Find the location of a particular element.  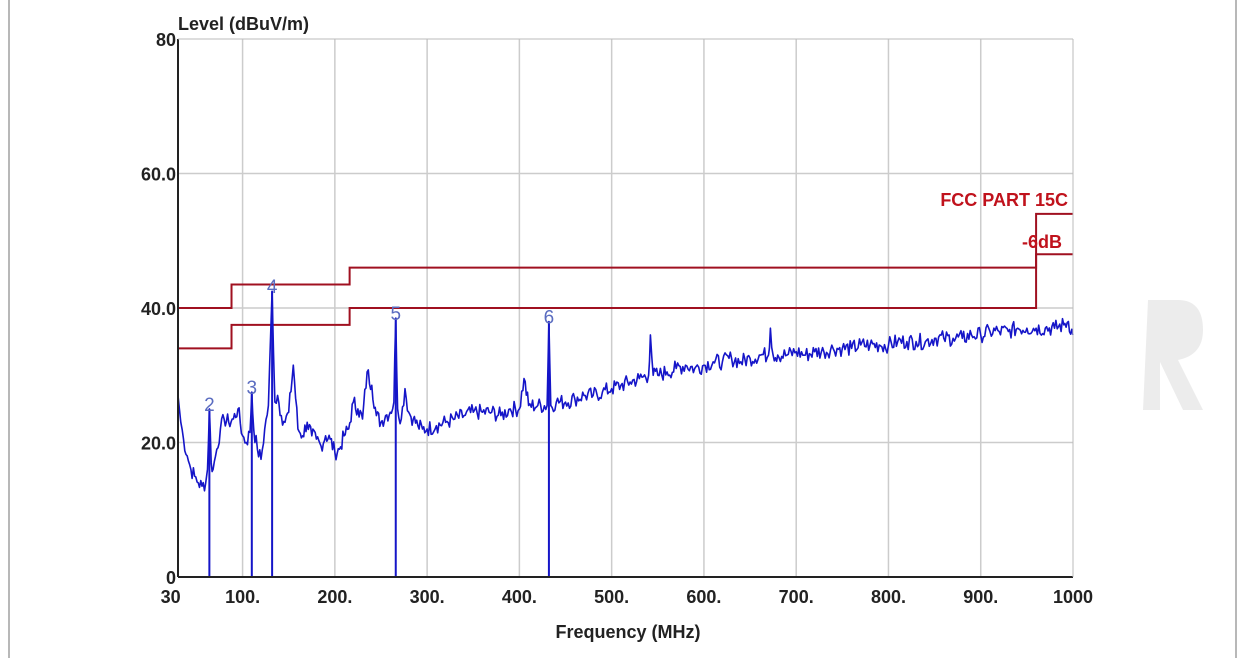

marker-label: 5 is located at coordinates (395, 314).